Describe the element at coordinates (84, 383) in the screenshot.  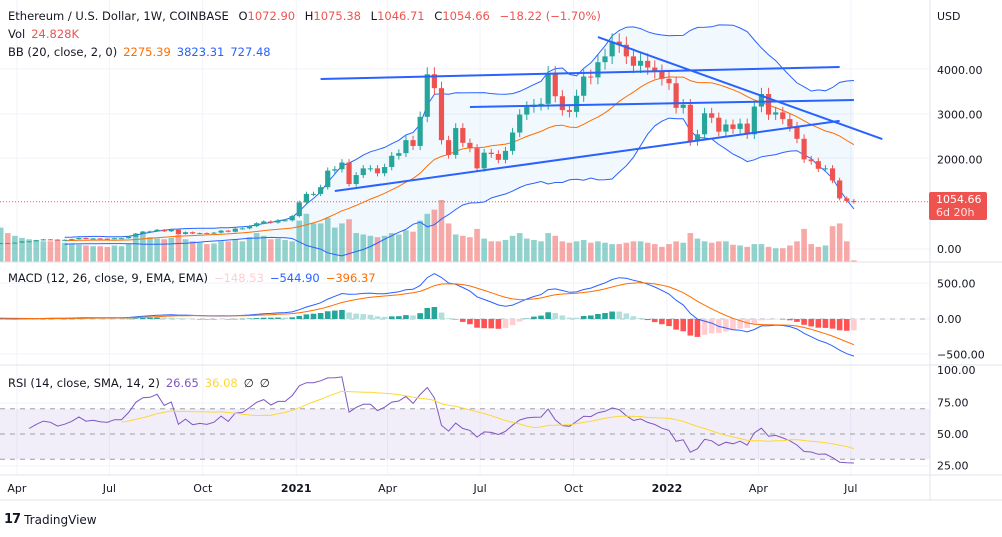
I see `rsi-label: RSI (14, close, SMA, 14, 2)` at that location.